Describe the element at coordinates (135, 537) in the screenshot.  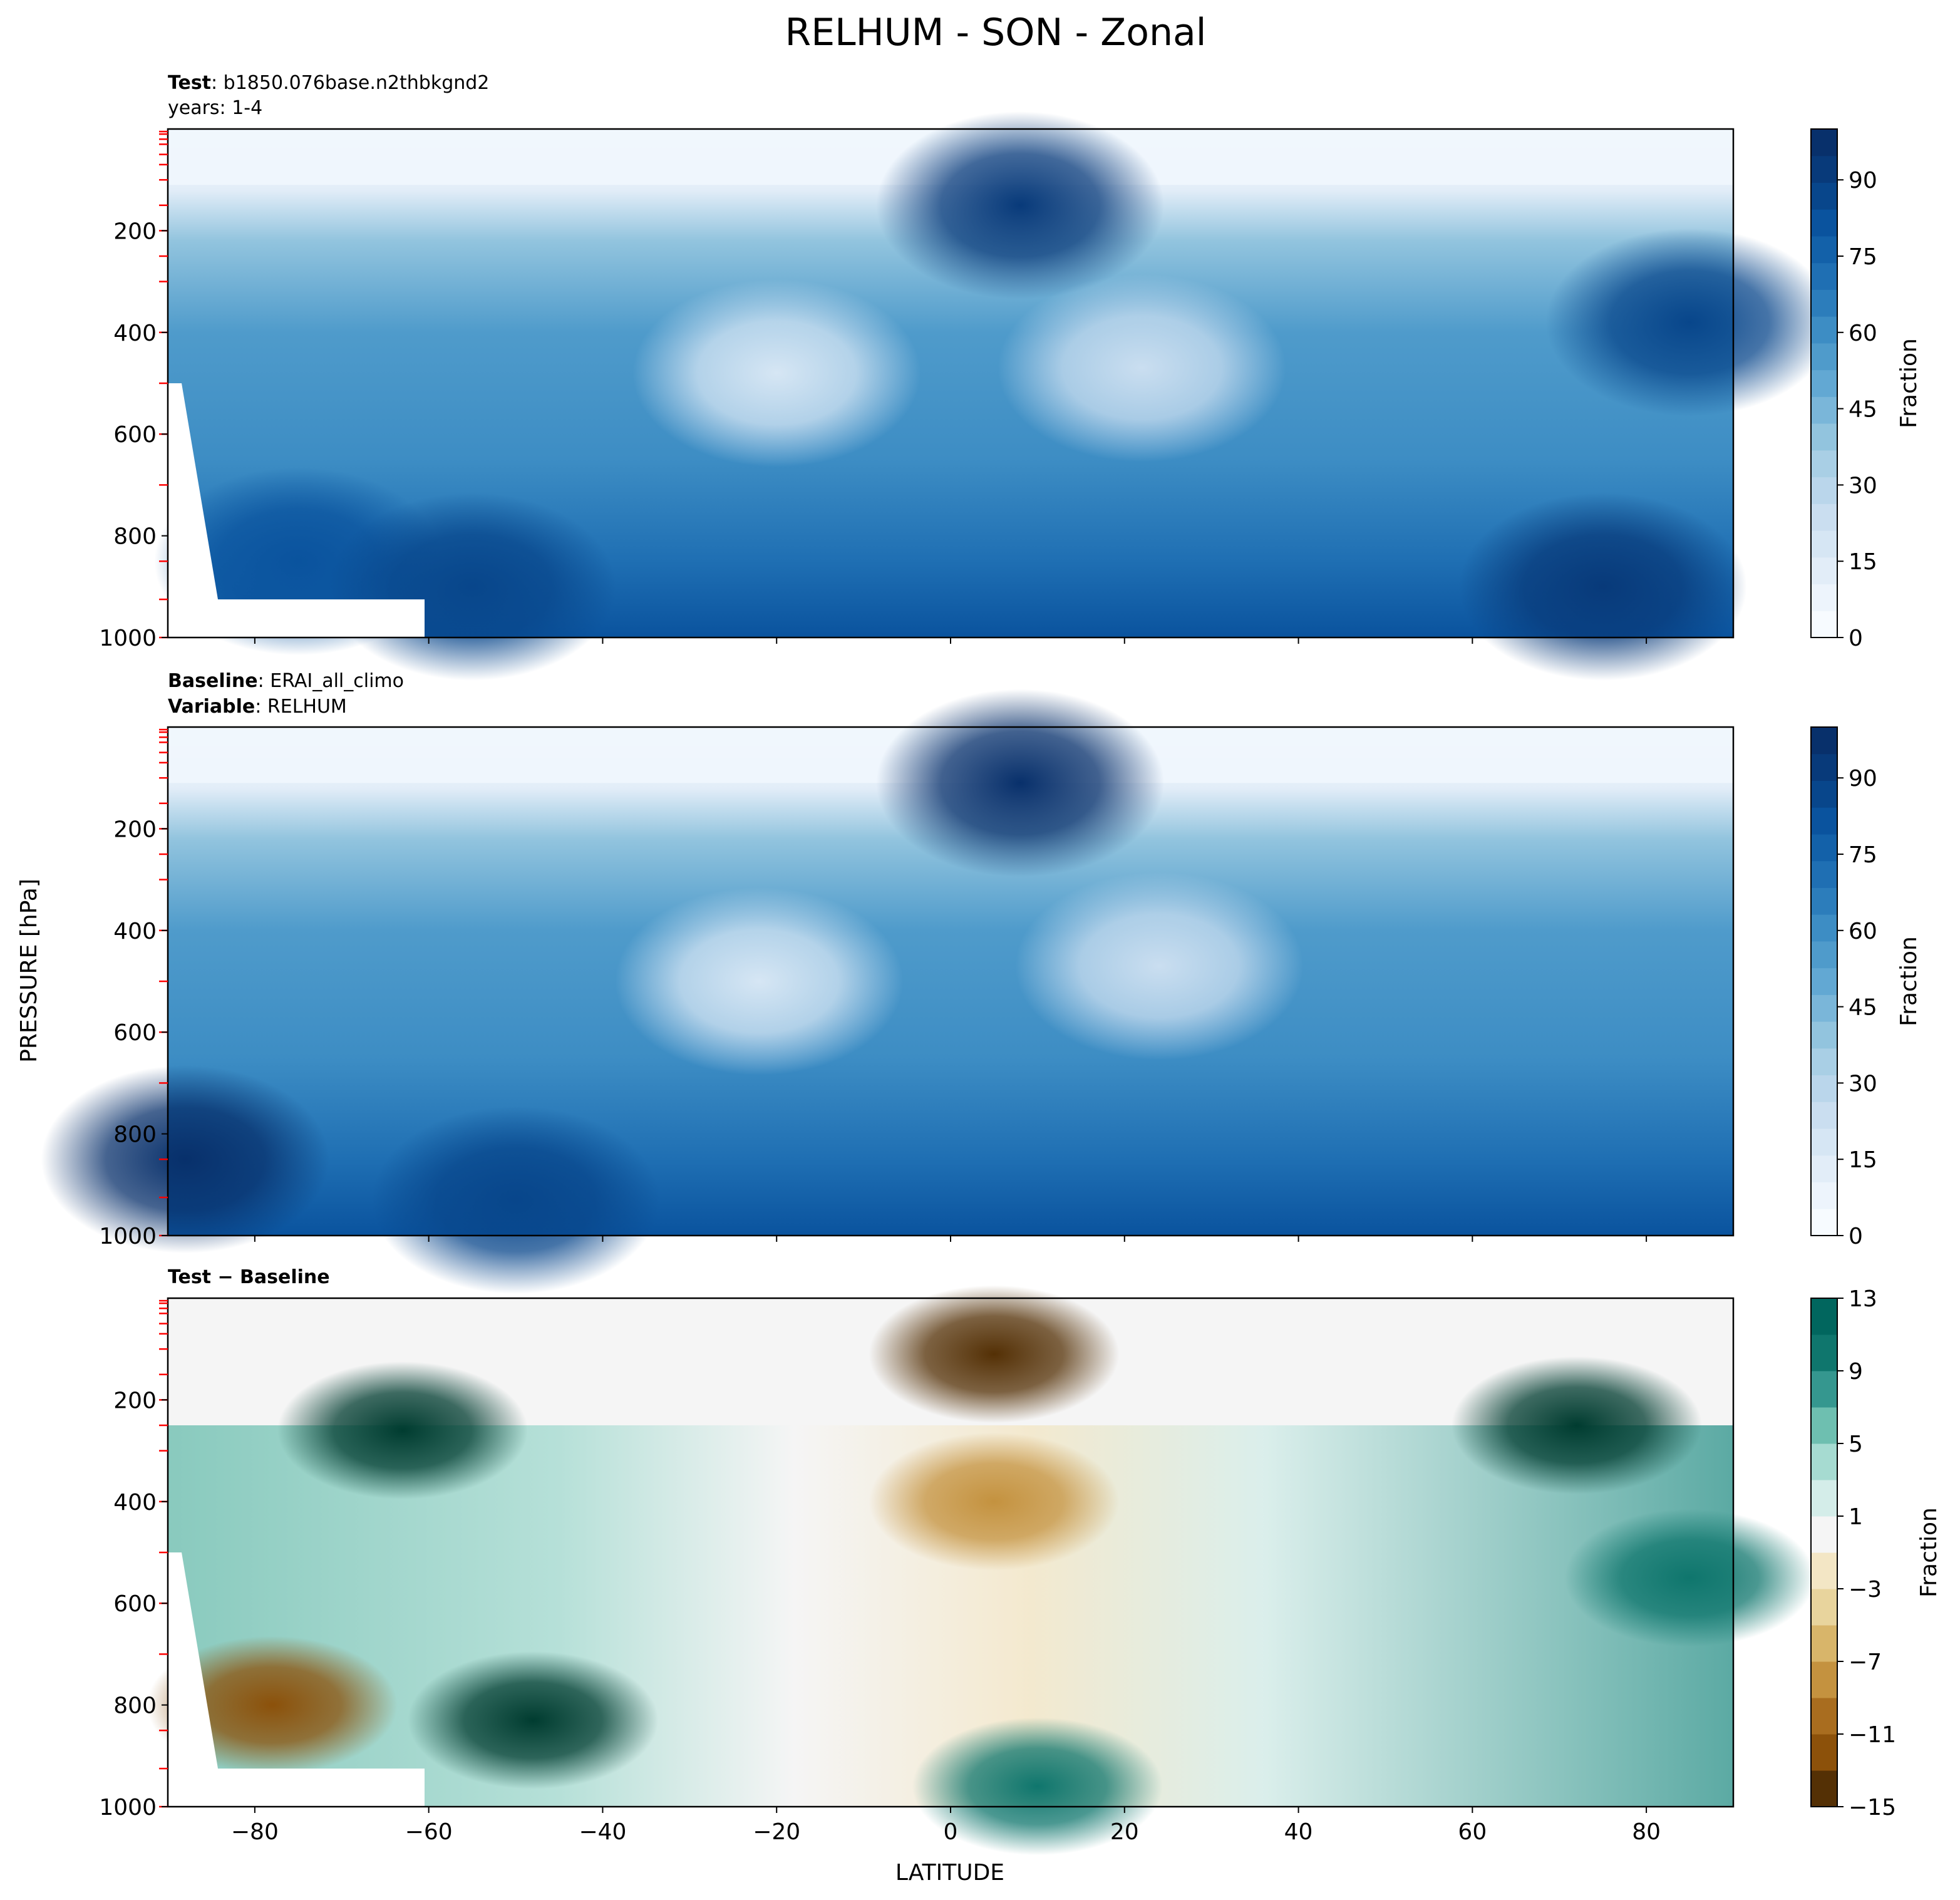
I see `y-tick-label: 800` at that location.